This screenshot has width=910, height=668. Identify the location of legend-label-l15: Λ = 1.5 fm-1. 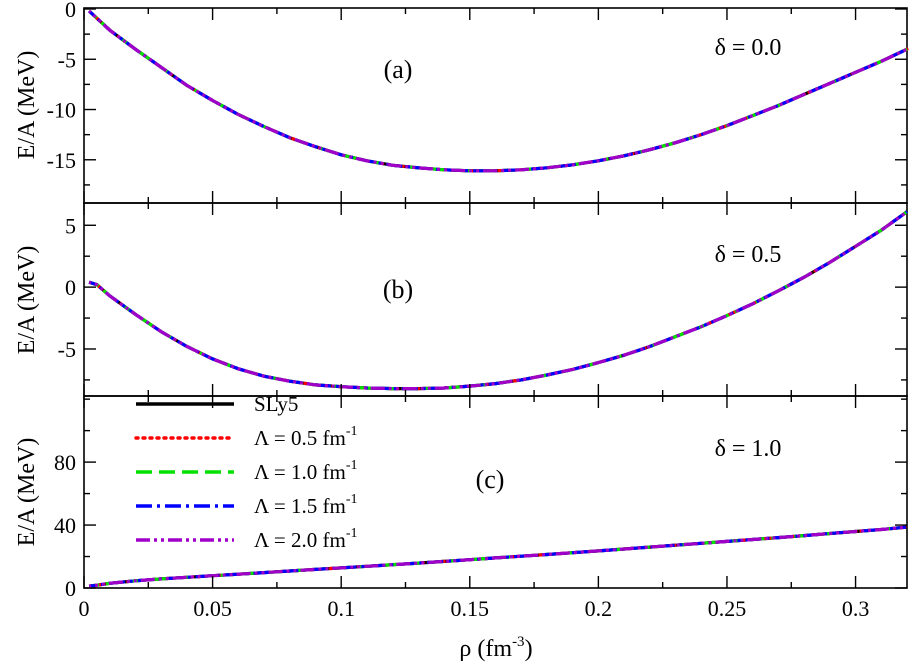
(306, 505).